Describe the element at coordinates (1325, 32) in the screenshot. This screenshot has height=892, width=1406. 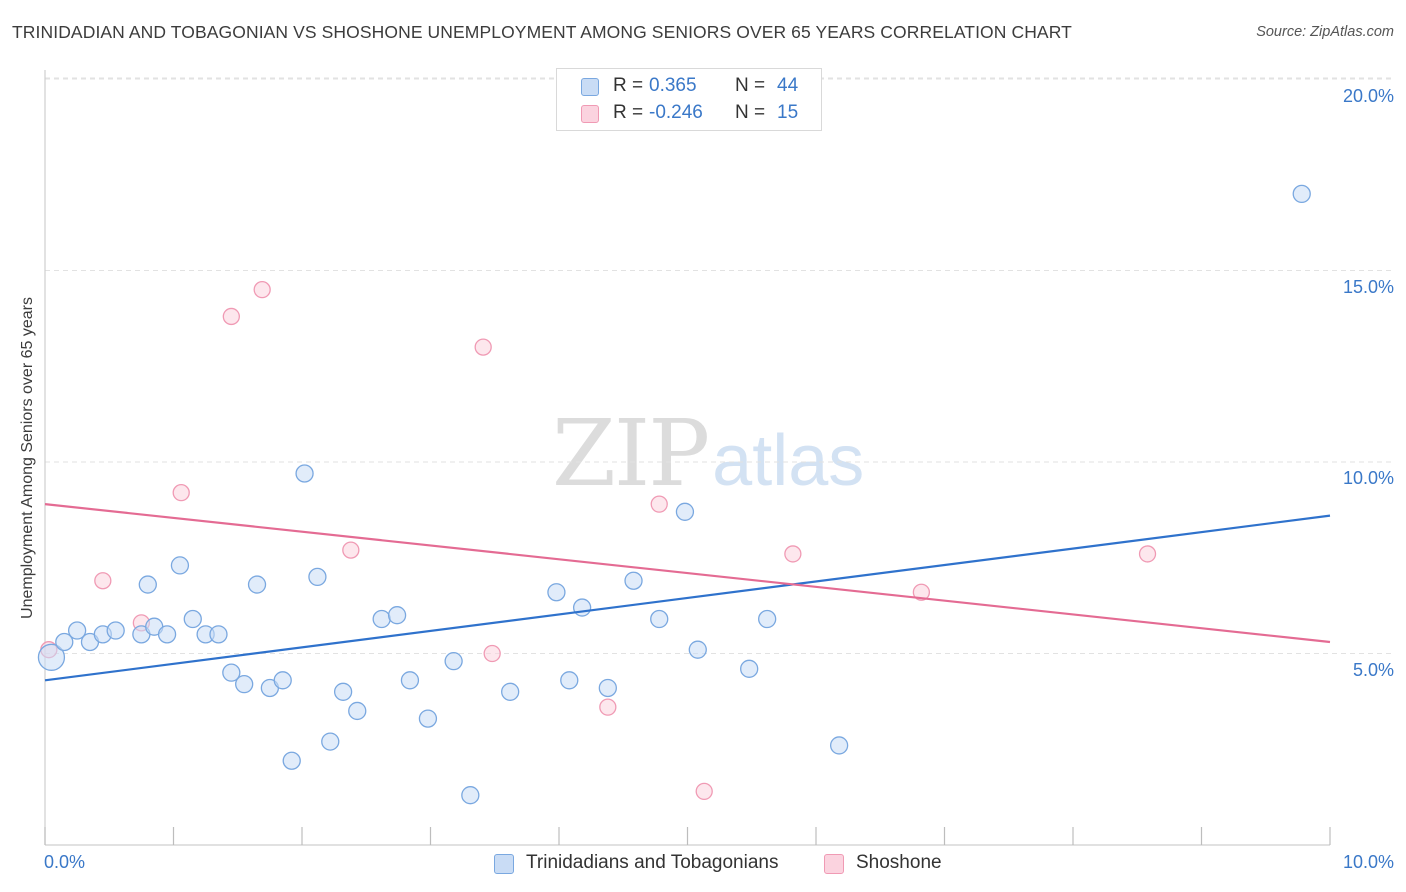
I see `source-credit: Source: ZipAtlas.com` at that location.